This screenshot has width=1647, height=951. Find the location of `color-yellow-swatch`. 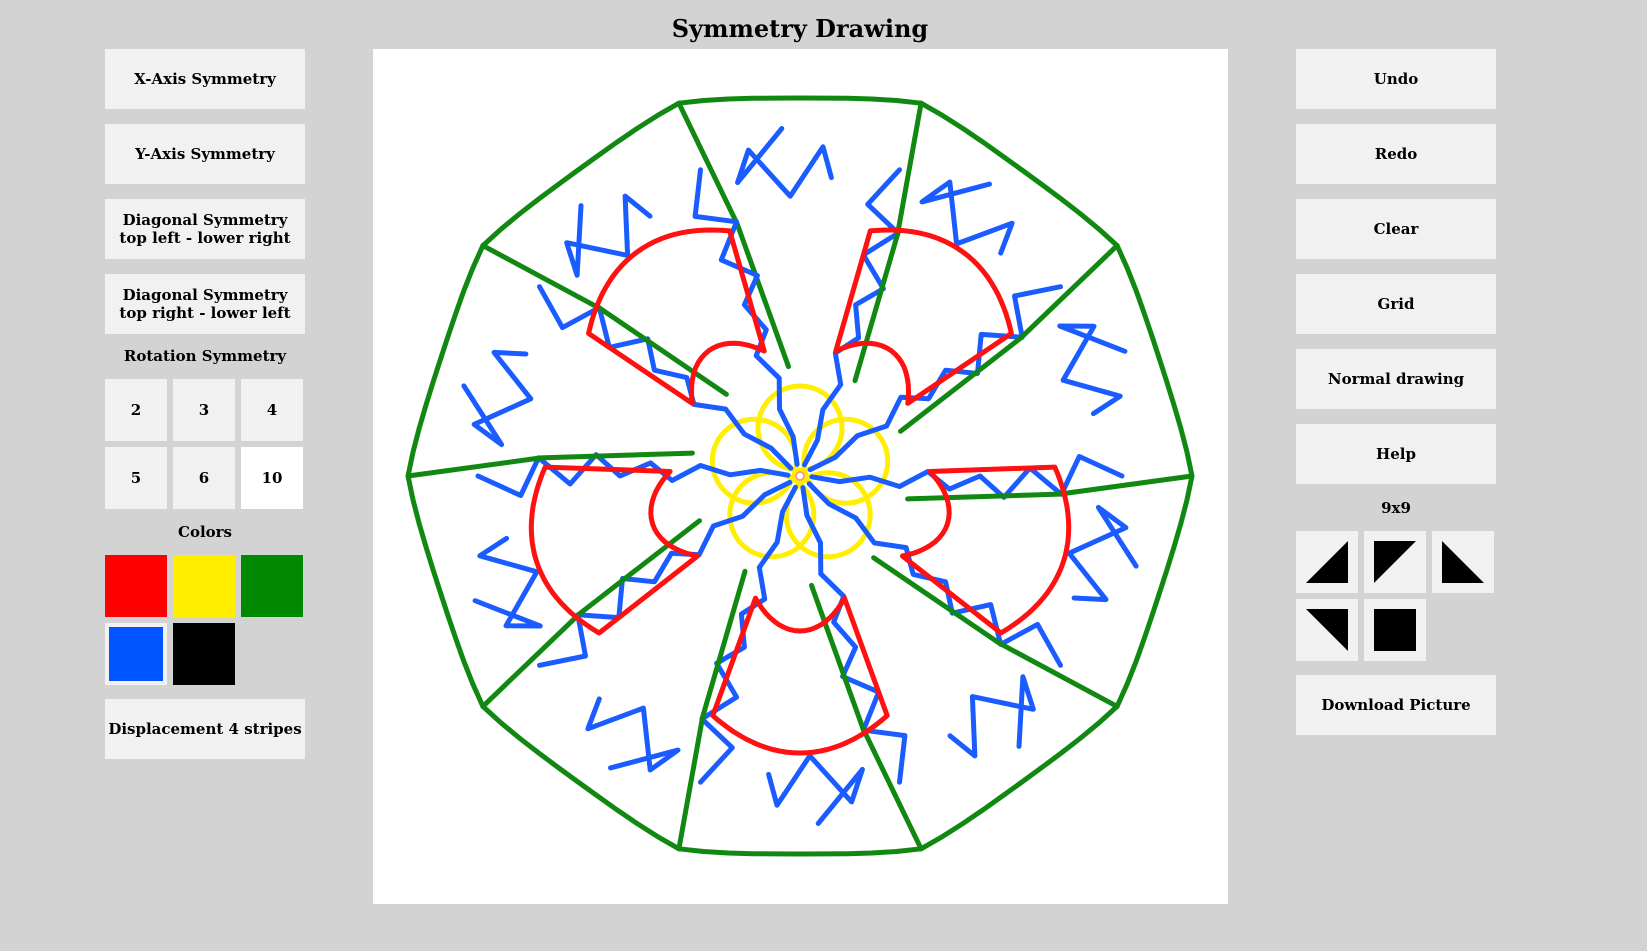

color-yellow-swatch is located at coordinates (204, 586).